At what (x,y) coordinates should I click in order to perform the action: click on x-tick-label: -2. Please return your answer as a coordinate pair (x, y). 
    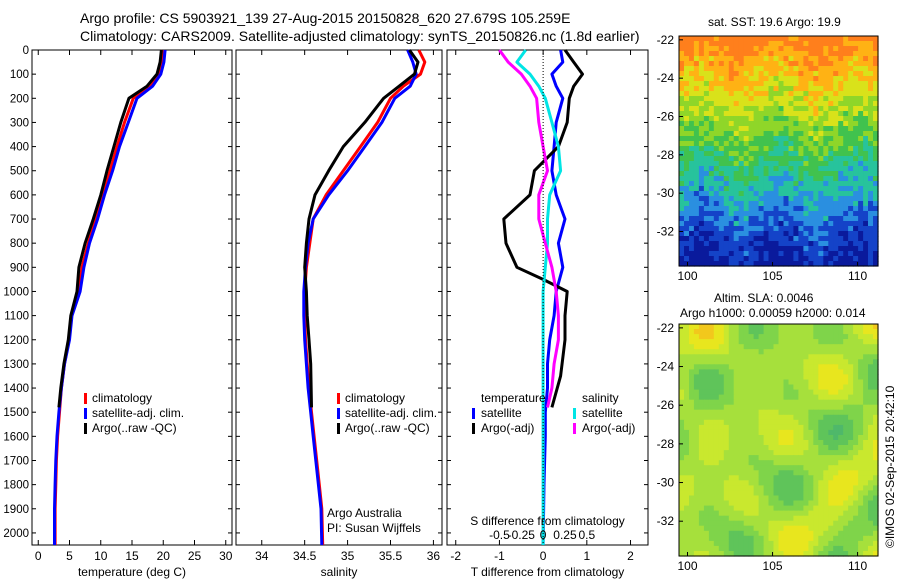
    Looking at the image, I should click on (455, 556).